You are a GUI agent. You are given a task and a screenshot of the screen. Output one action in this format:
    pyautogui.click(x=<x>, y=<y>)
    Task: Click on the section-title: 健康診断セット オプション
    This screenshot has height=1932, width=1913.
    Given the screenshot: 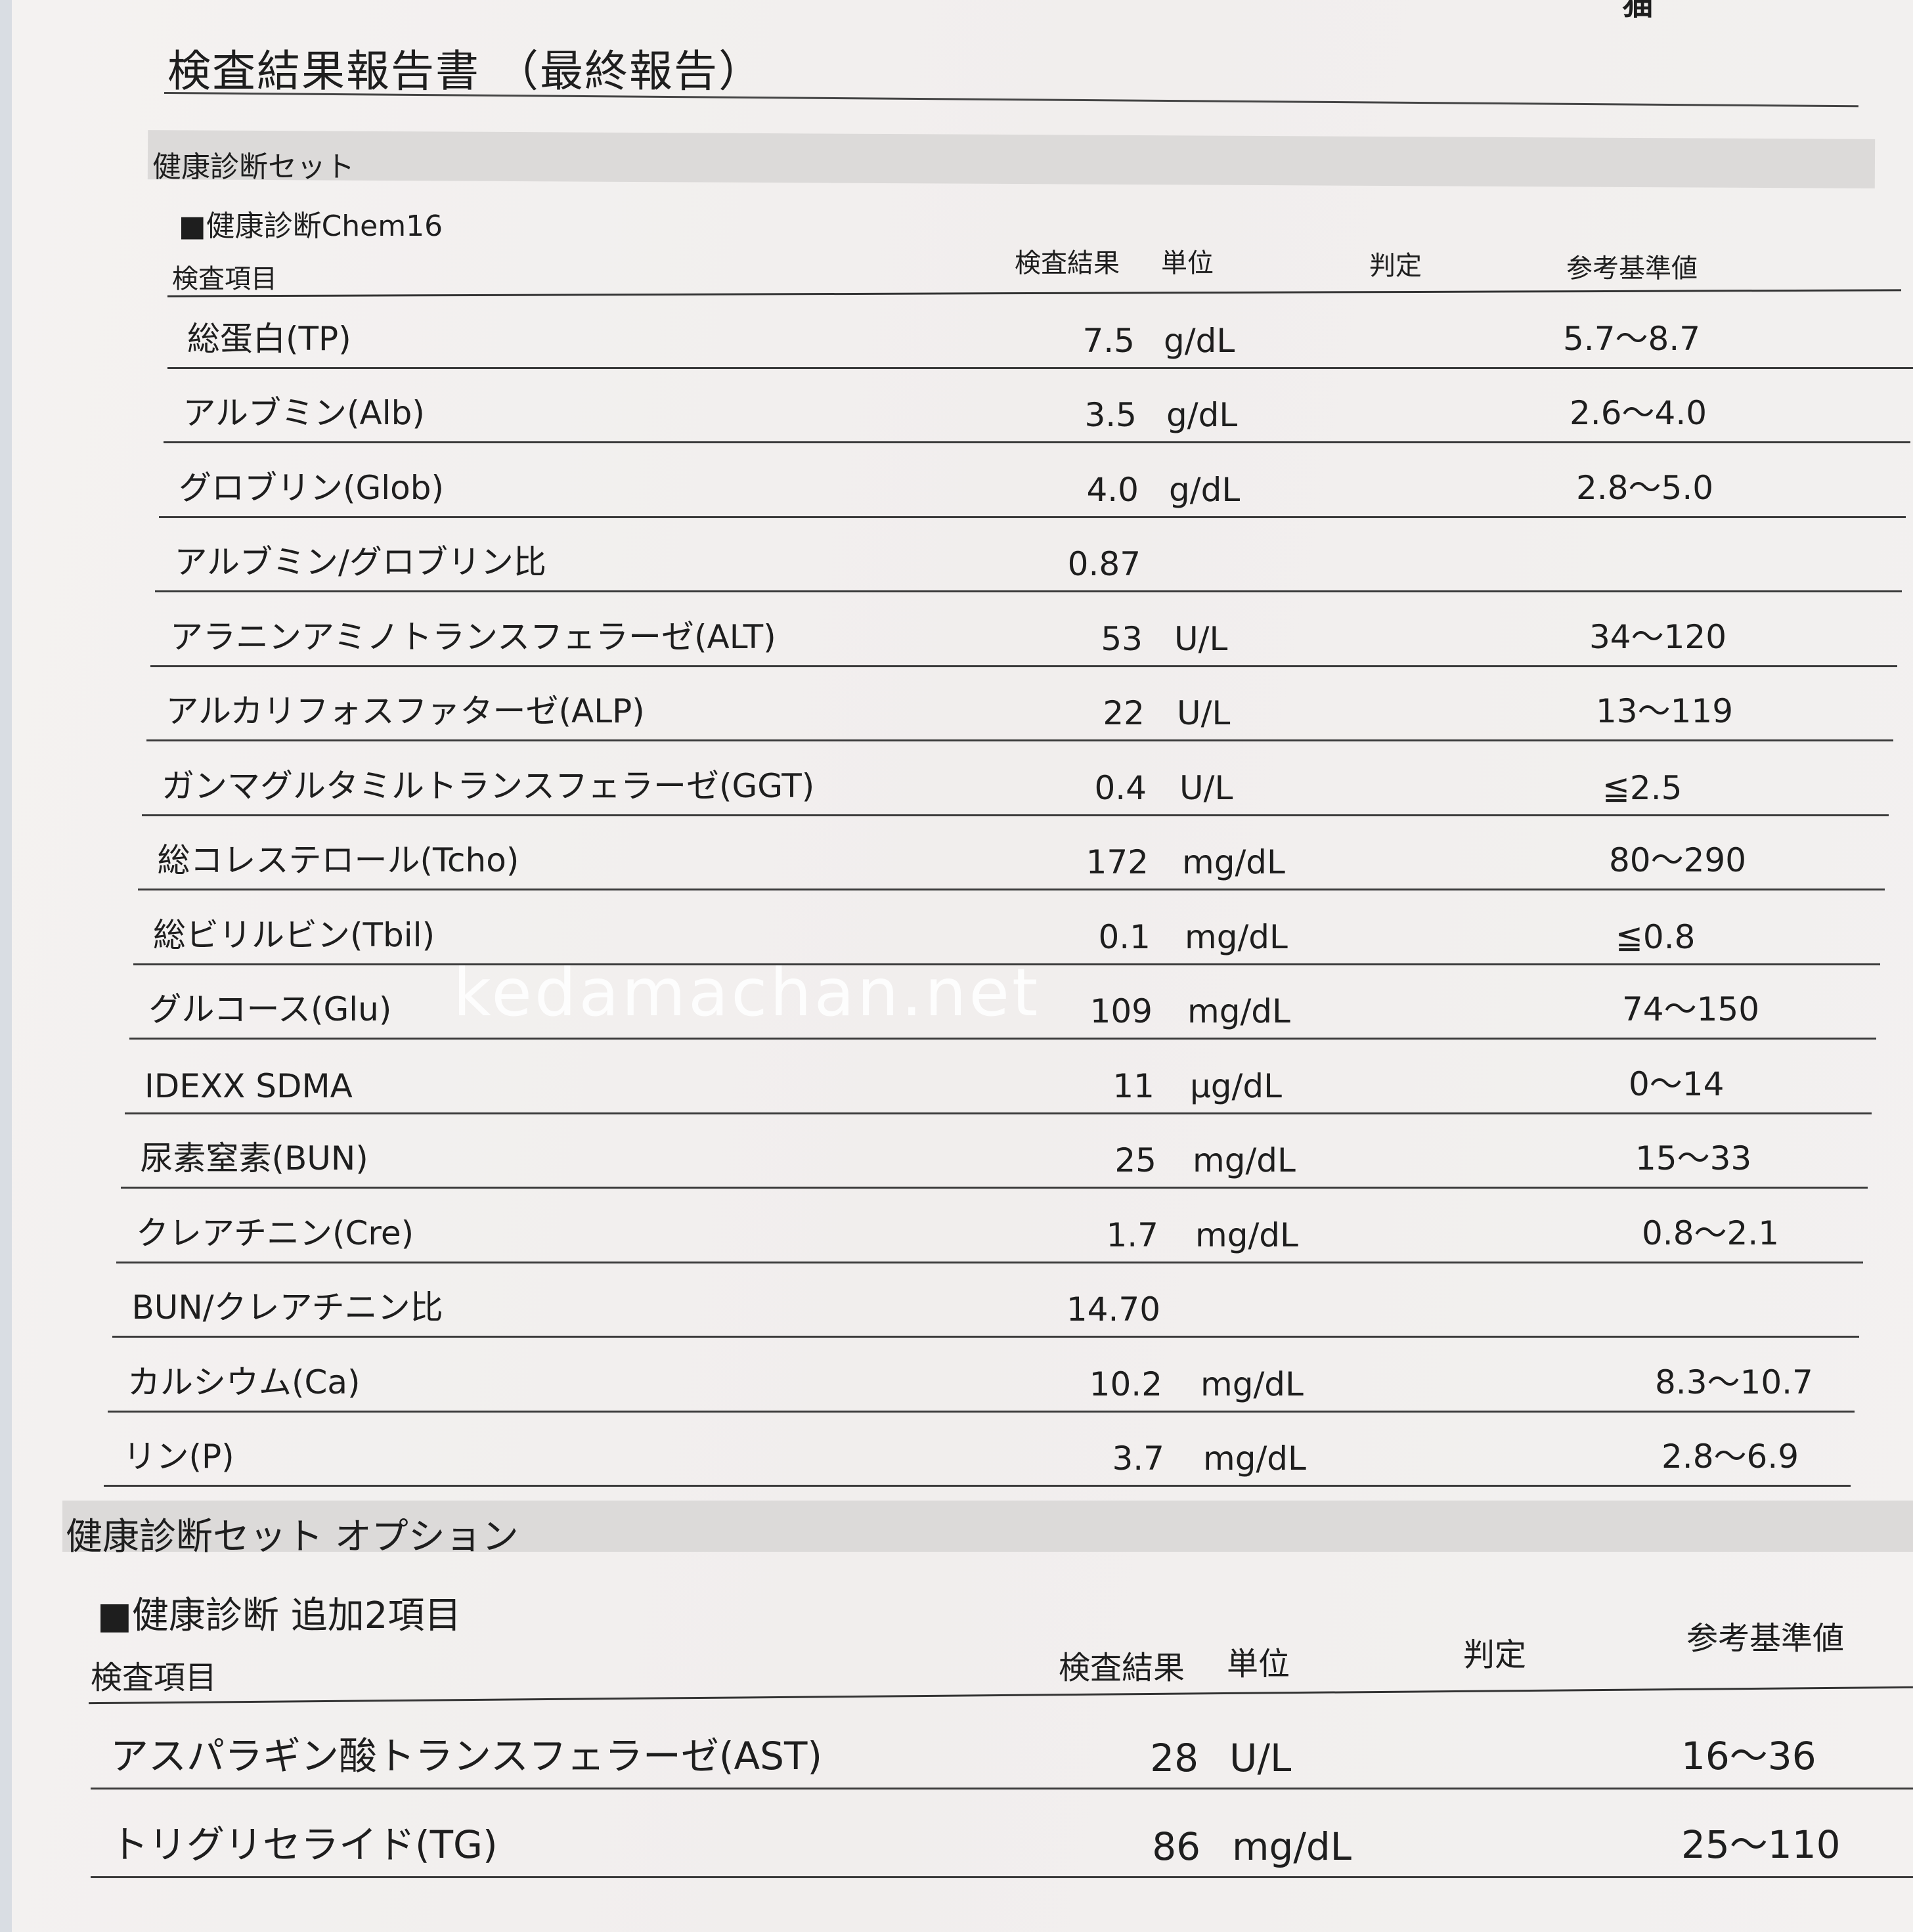 What is the action you would take?
    pyautogui.click(x=292, y=1537)
    